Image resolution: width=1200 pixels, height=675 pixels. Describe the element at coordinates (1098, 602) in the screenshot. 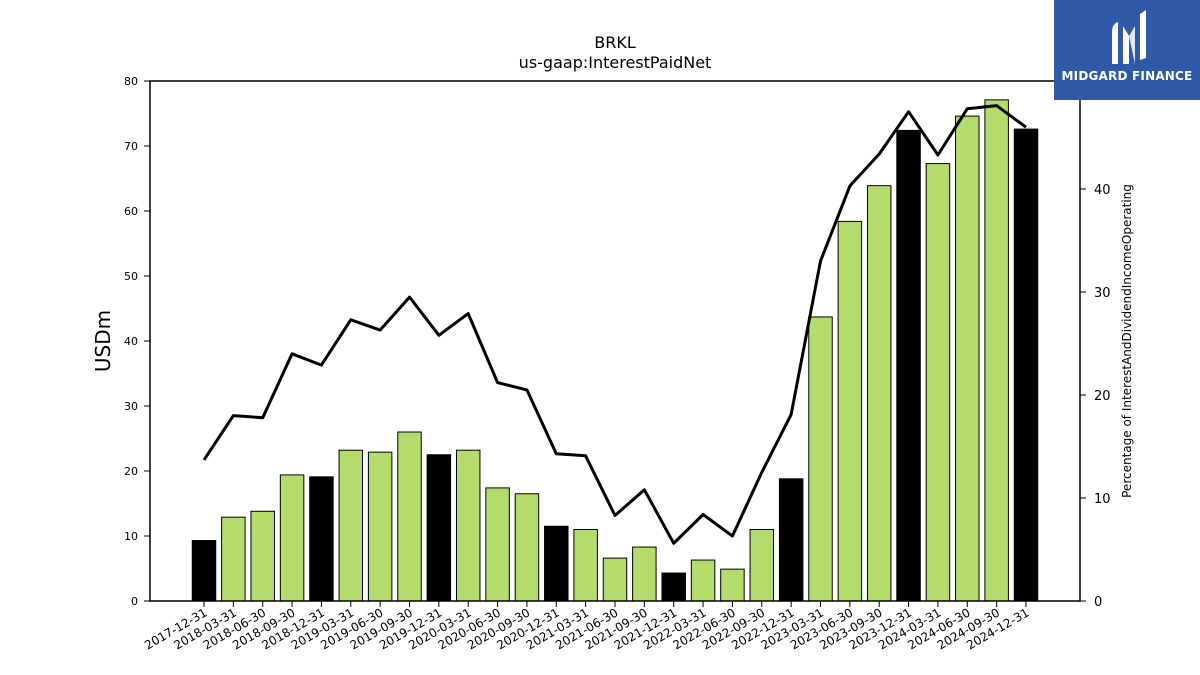

I see `y2-tick-label: 0` at that location.